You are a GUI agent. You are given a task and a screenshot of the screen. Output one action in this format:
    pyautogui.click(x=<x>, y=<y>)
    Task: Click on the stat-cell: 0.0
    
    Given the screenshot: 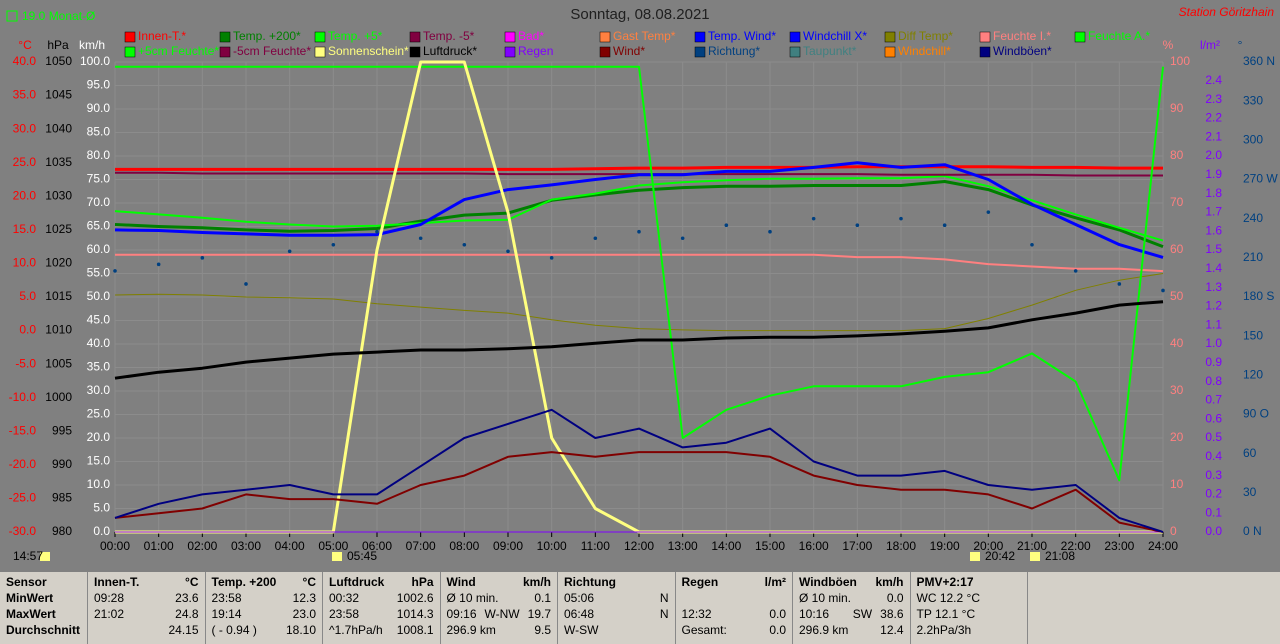 What is the action you would take?
    pyautogui.click(x=777, y=614)
    